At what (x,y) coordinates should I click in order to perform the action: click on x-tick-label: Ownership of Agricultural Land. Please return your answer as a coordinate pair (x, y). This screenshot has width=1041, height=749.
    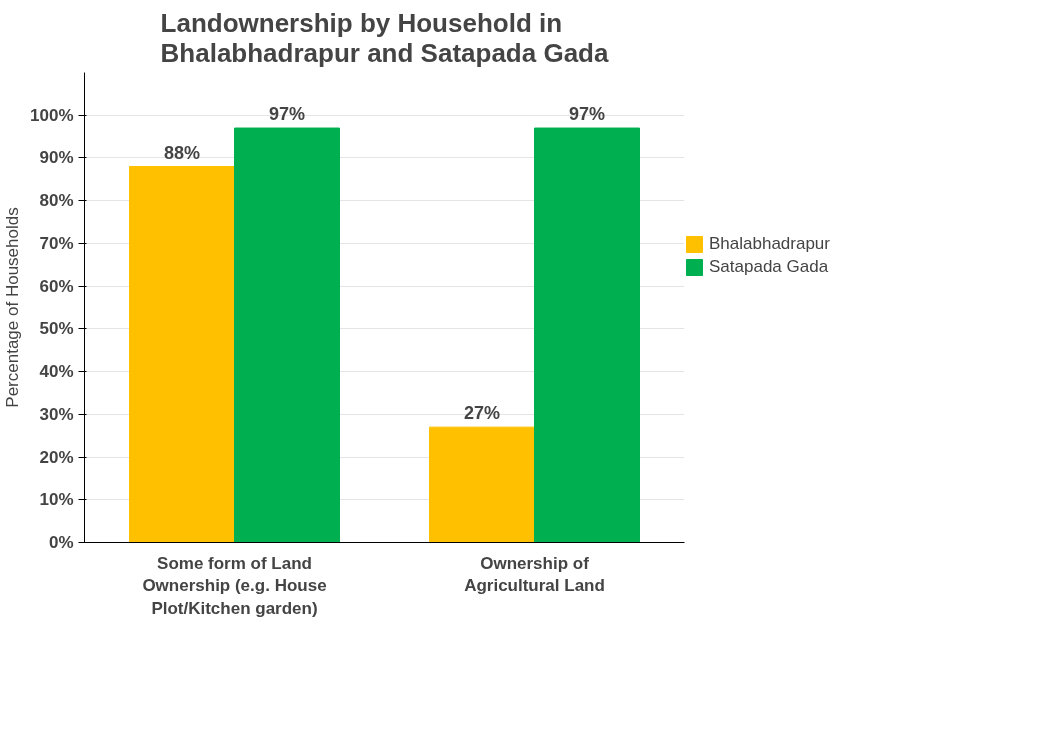
    Looking at the image, I should click on (534, 574).